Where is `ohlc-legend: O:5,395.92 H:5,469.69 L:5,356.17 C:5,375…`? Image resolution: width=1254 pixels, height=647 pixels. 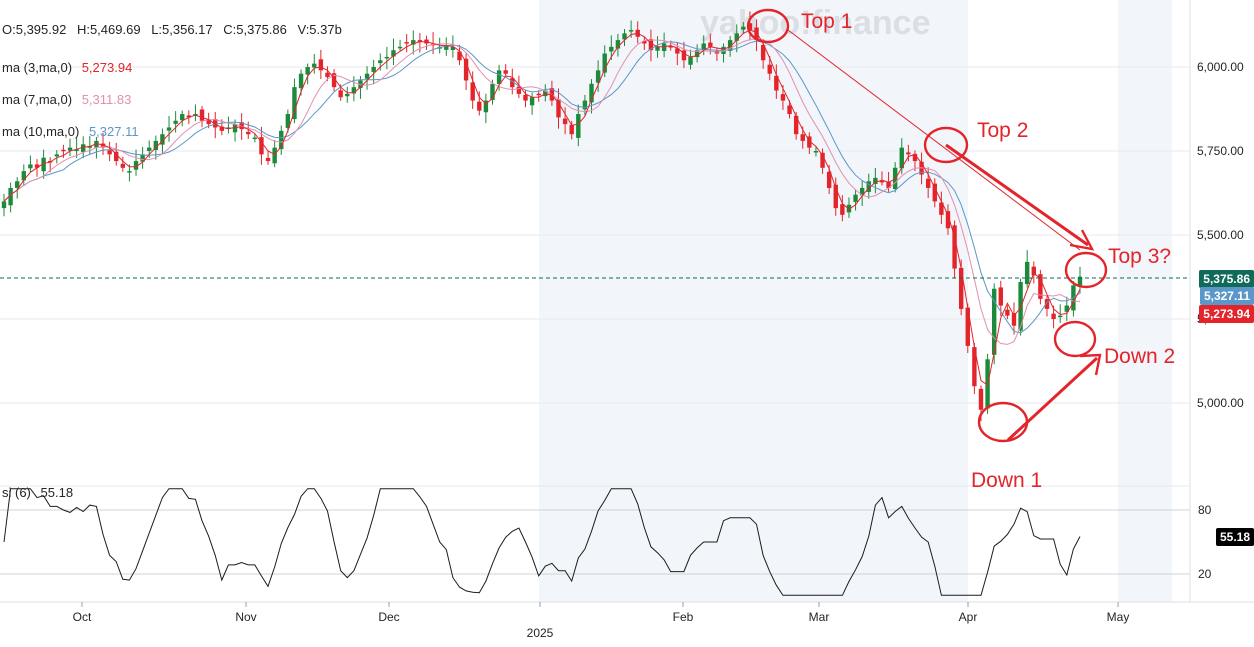
ohlc-legend: O:5,395.92 H:5,469.69 L:5,356.17 C:5,375… is located at coordinates (175, 29).